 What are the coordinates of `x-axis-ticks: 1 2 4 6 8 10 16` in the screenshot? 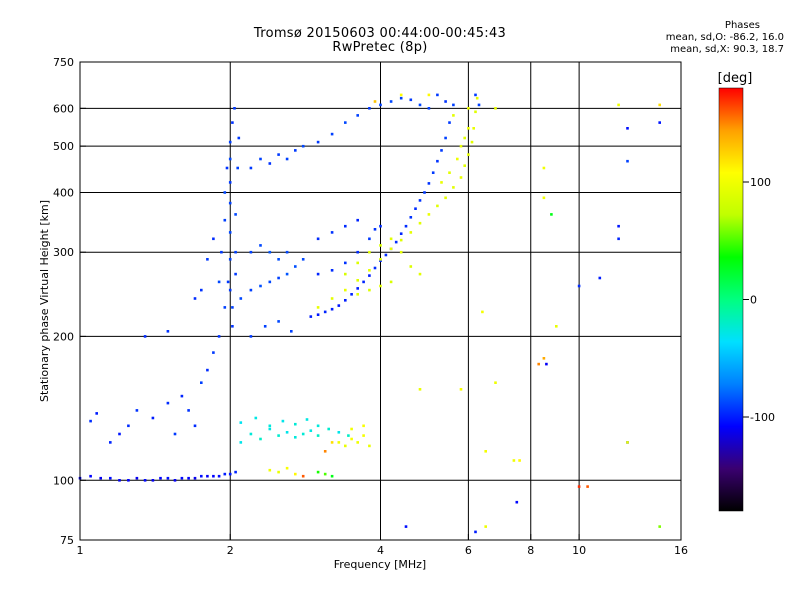 It's located at (382, 545).